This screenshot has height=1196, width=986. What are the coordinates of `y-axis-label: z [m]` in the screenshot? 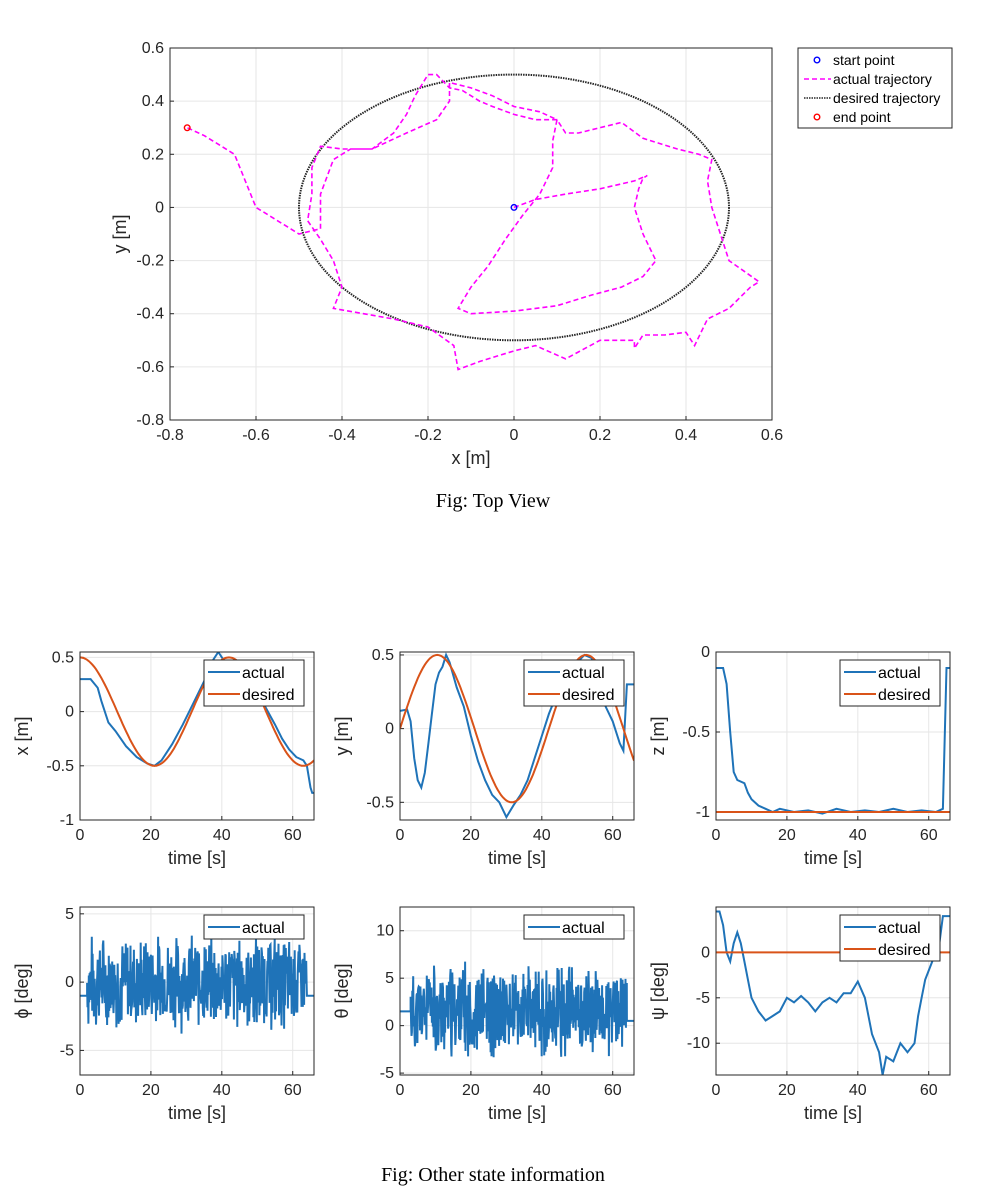 It's located at (658, 736).